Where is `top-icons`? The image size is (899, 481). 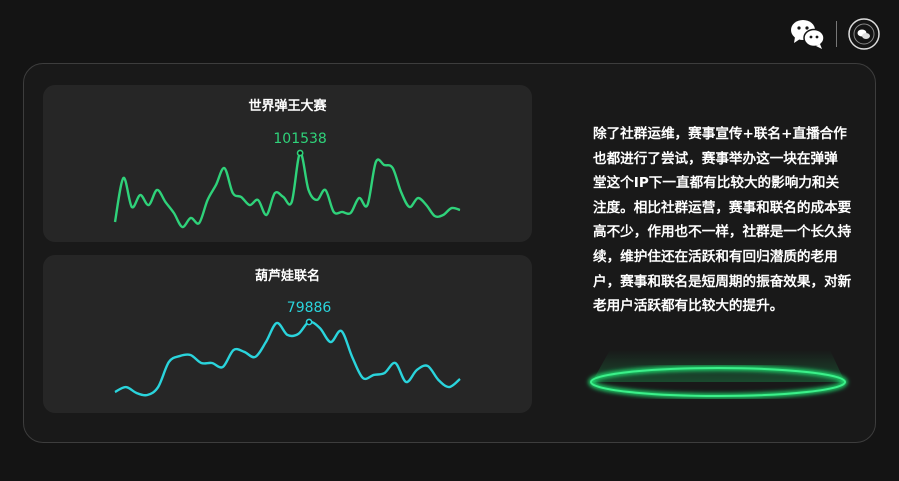 top-icons is located at coordinates (837, 34).